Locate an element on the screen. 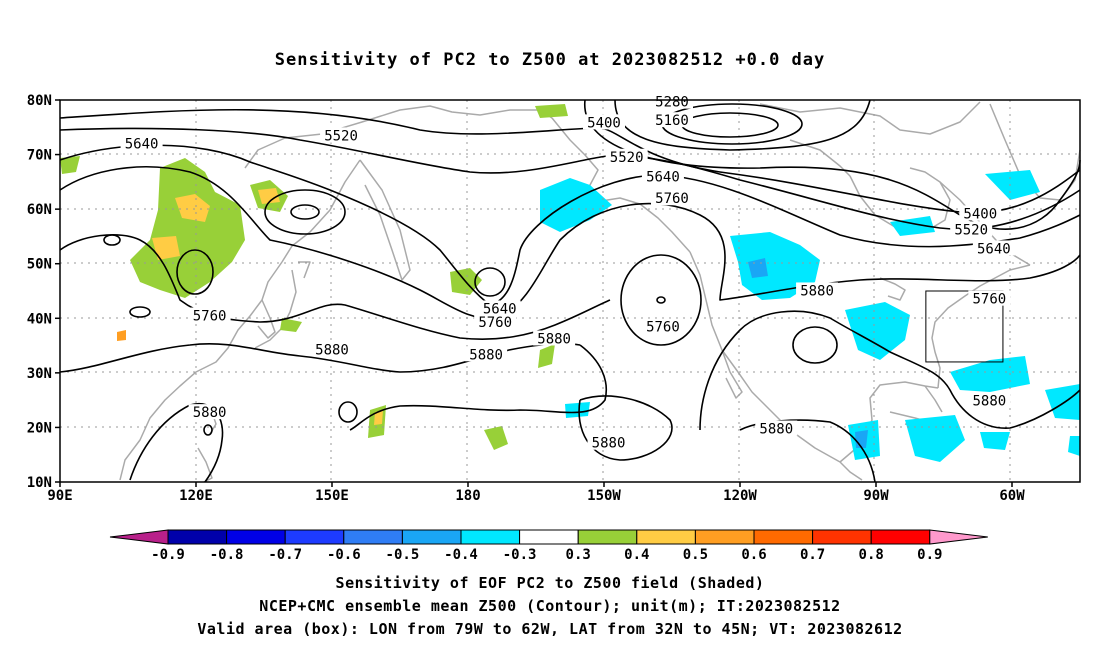 The height and width of the screenshot is (650, 1100). colorbar-label: -0.5 is located at coordinates (403, 555).